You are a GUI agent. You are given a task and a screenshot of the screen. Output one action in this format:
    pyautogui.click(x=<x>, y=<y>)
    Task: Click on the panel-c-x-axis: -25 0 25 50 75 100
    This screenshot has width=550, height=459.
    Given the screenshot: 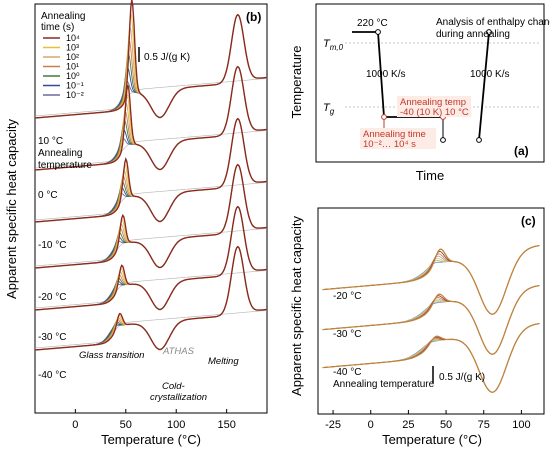 What is the action you would take?
    pyautogui.click(x=428, y=420)
    